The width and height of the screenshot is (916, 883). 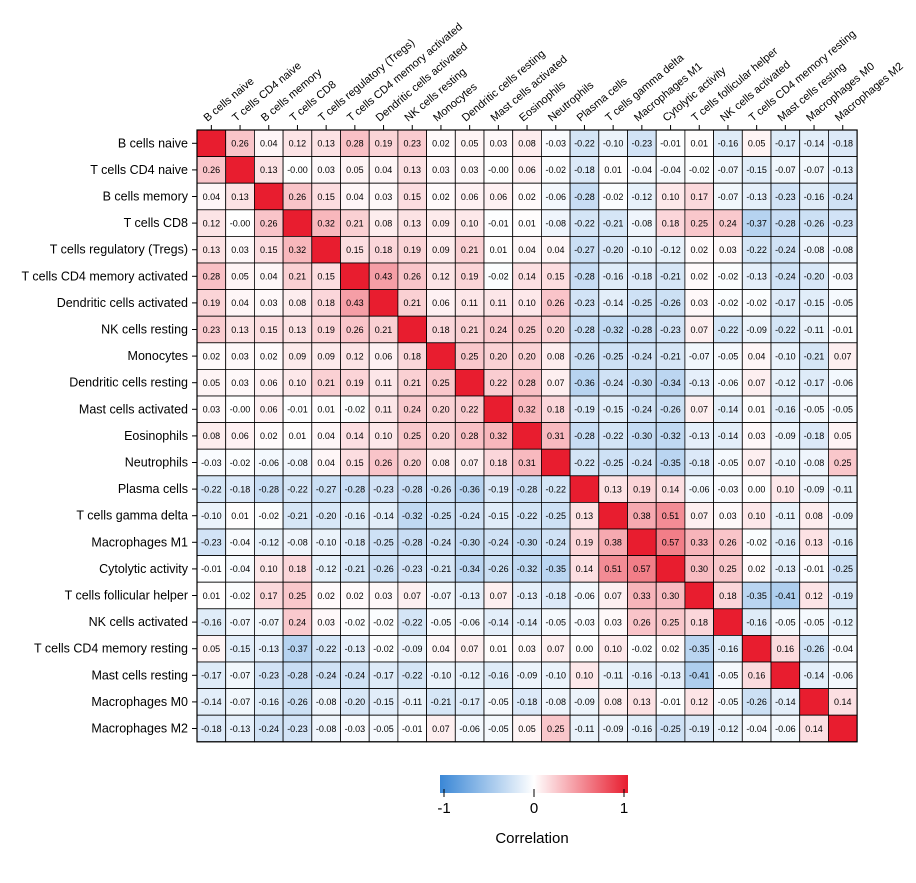 I want to click on heatmap-cell-r7-c20, so click(x=785, y=329).